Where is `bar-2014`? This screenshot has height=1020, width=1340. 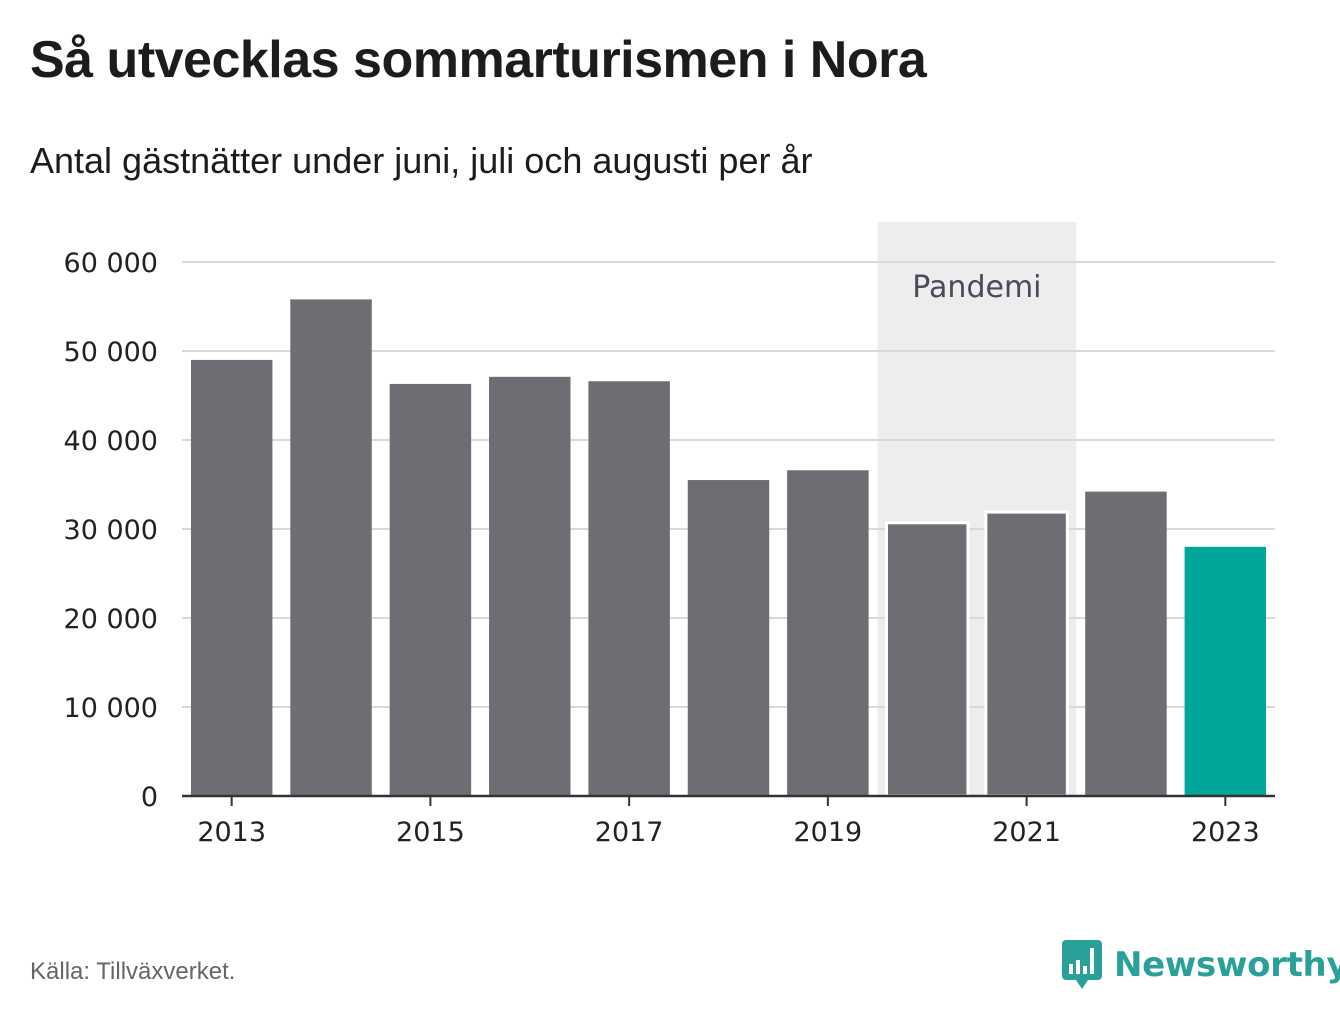
bar-2014 is located at coordinates (331, 547).